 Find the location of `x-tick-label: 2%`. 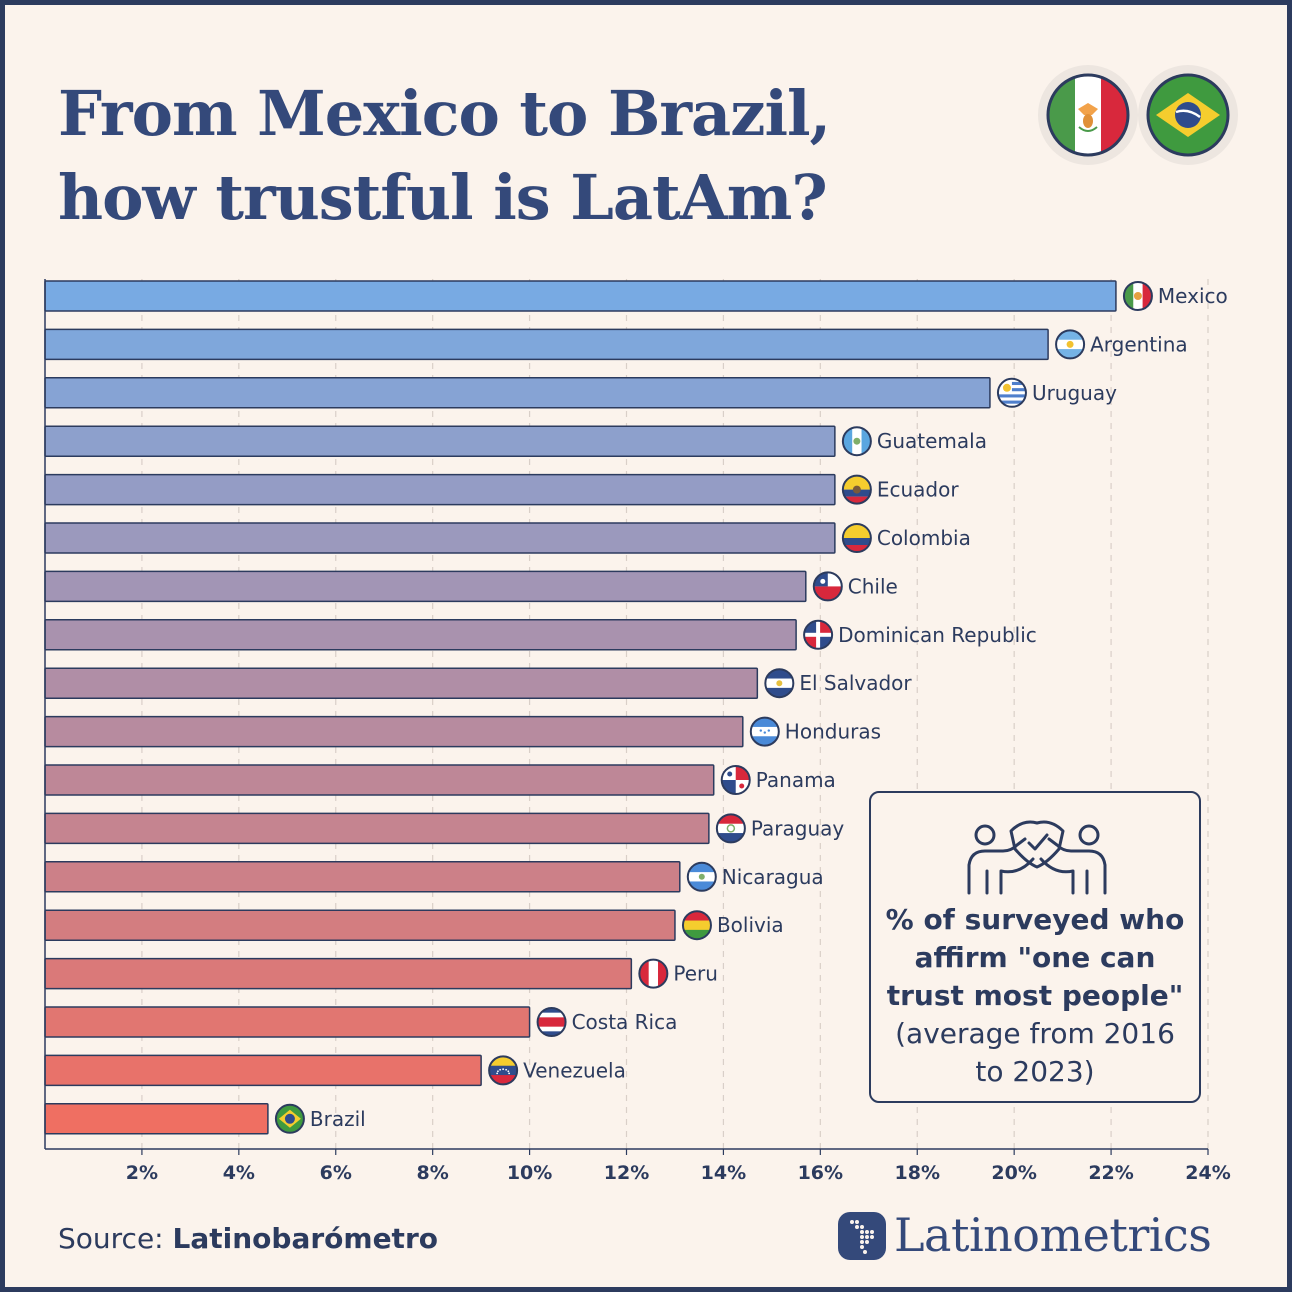

x-tick-label: 2% is located at coordinates (142, 1173).